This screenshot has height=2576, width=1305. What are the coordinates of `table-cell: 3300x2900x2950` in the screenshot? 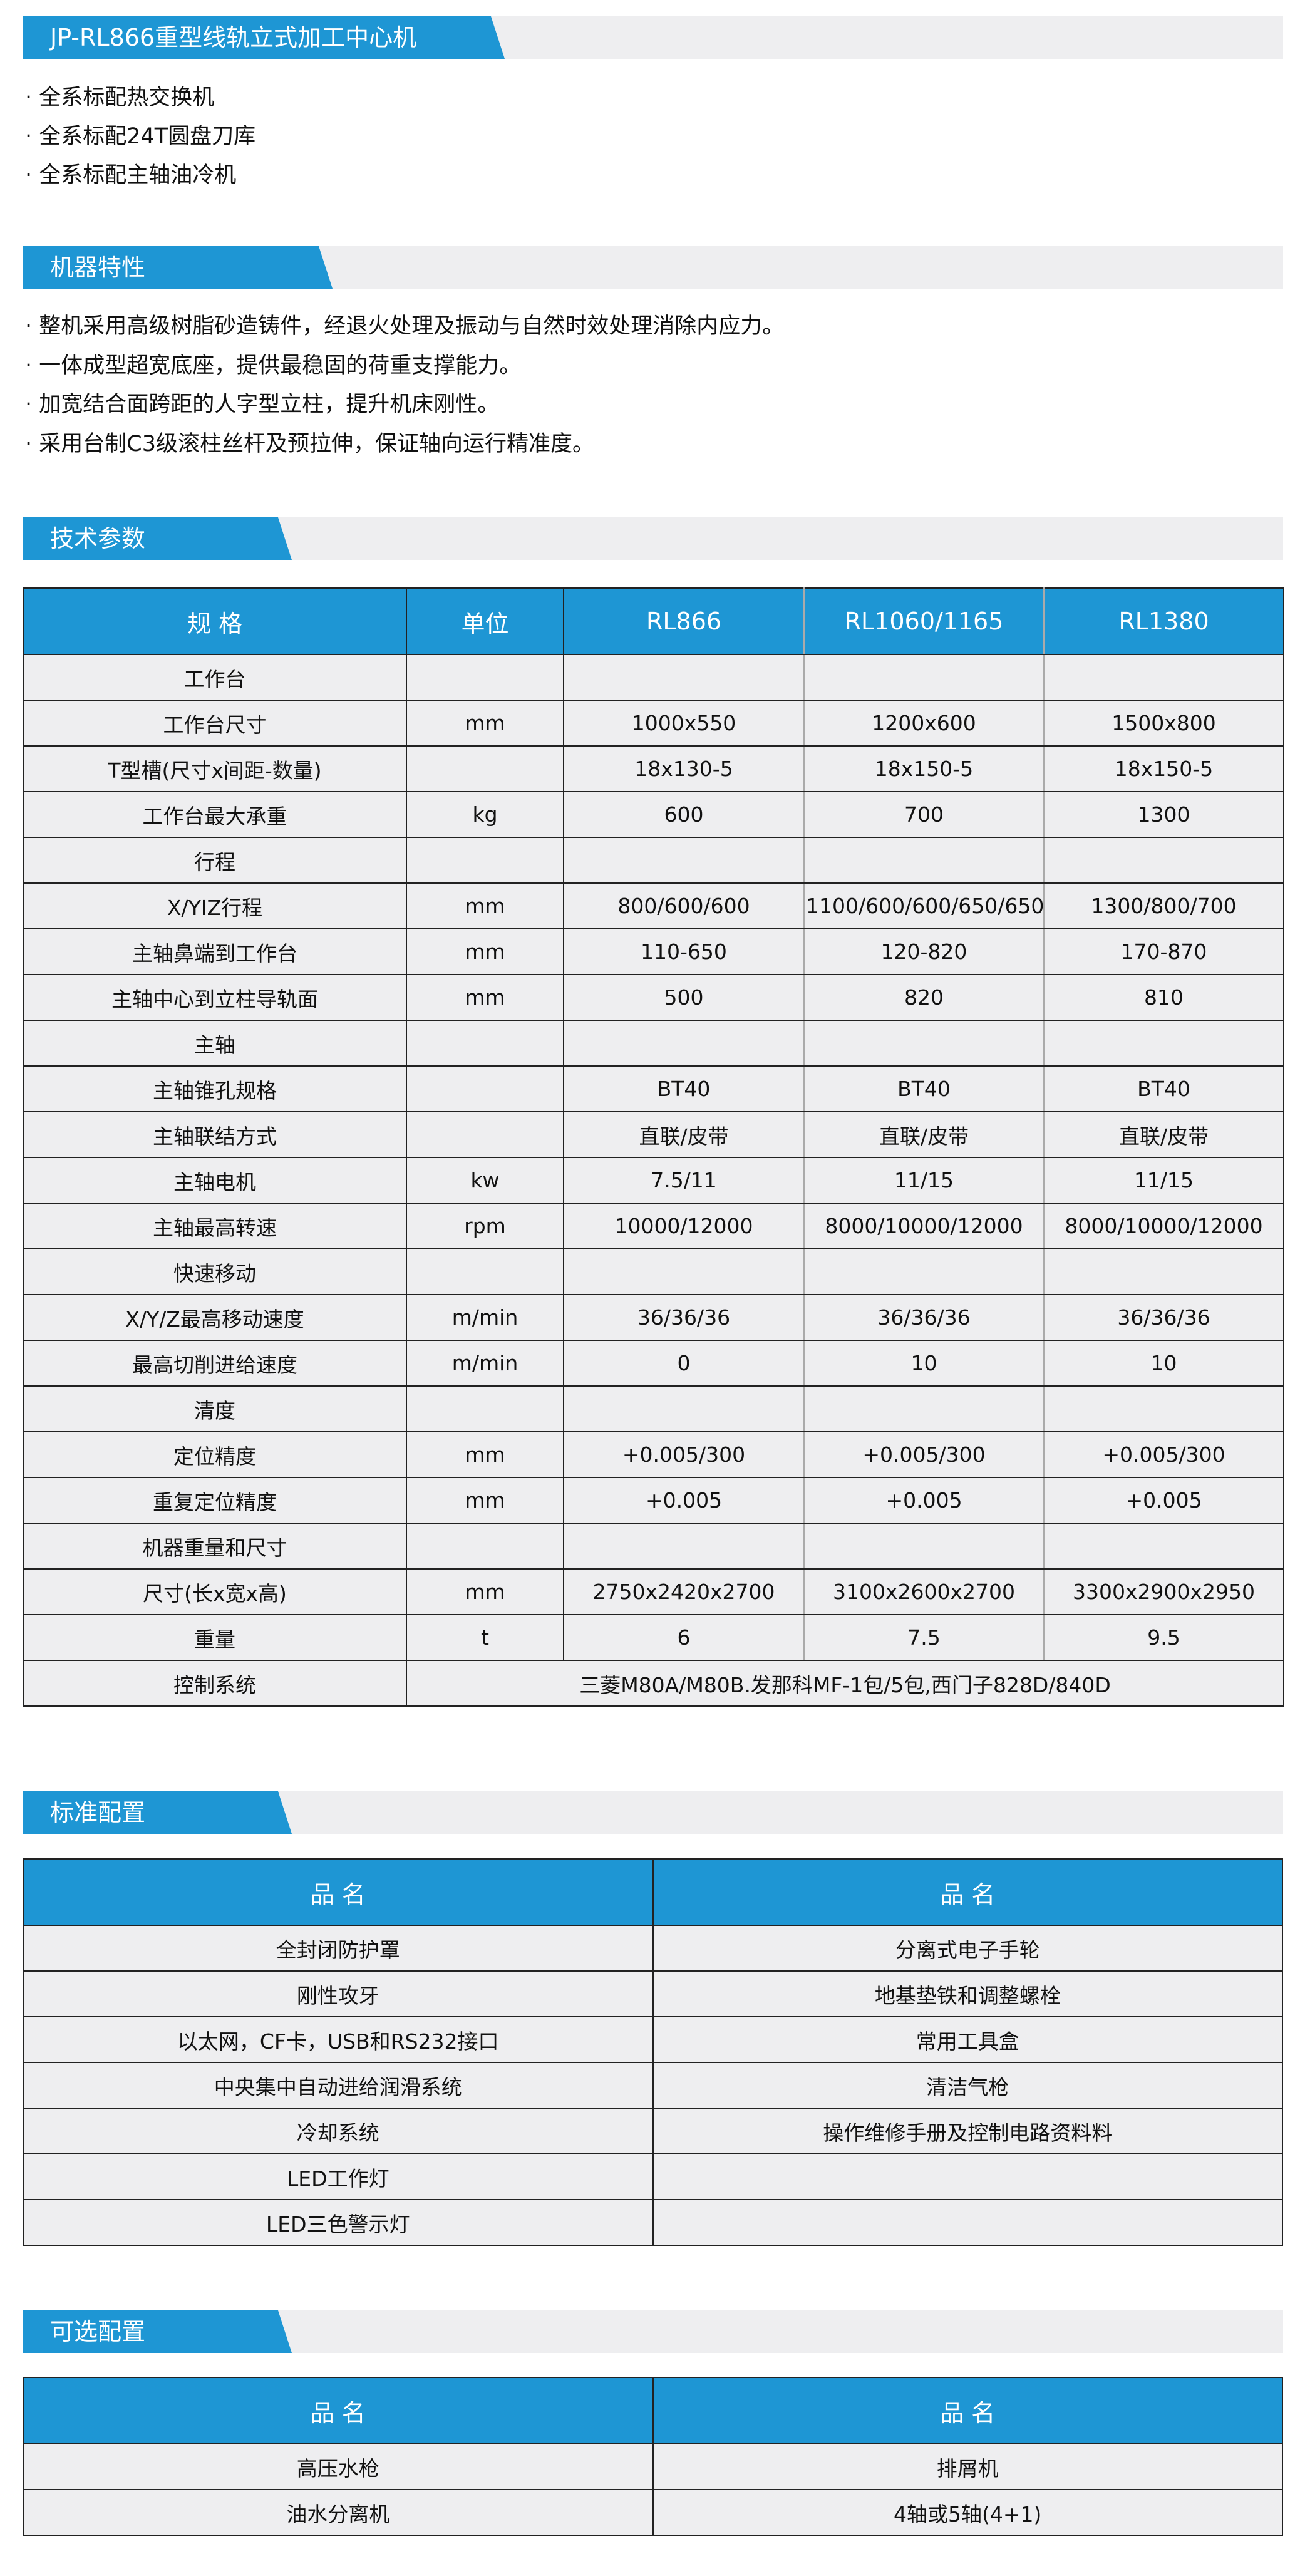 It's located at (1163, 1591).